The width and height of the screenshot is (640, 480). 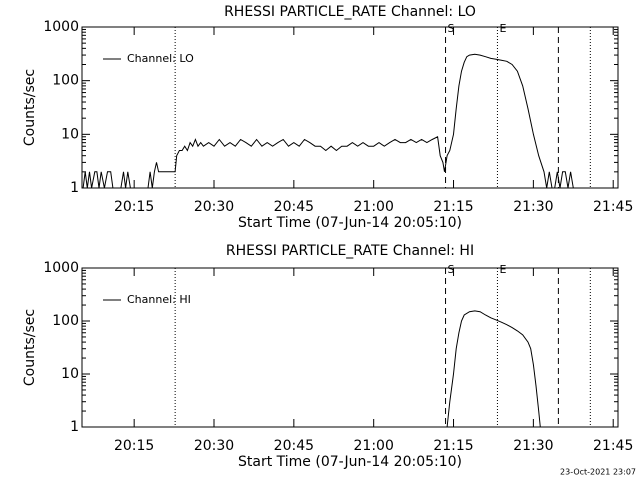 What do you see at coordinates (159, 299) in the screenshot?
I see `legend-label: Channel: HI` at bounding box center [159, 299].